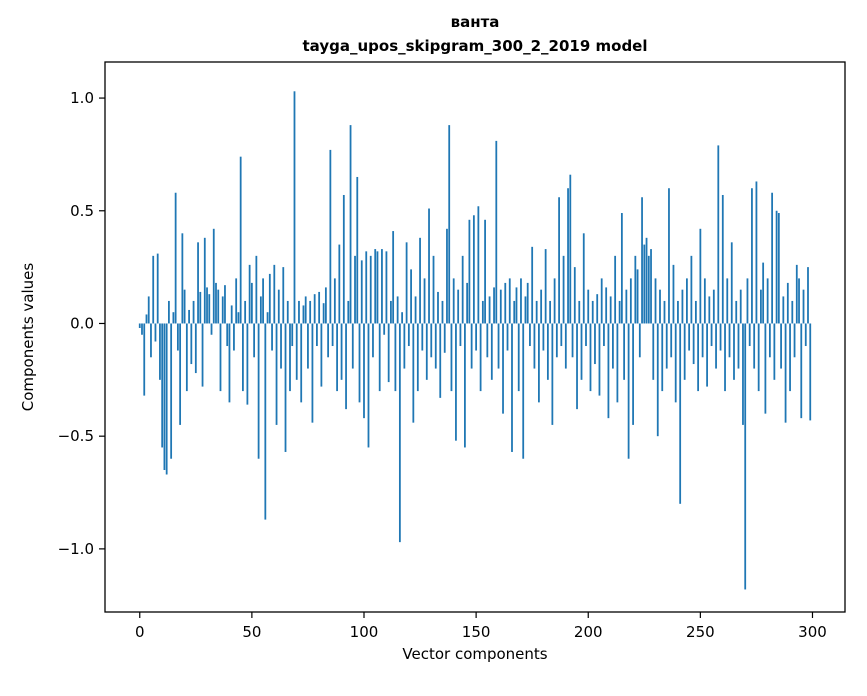 This screenshot has width=867, height=696. Describe the element at coordinates (476, 632) in the screenshot. I see `x-tick-label: 150` at that location.